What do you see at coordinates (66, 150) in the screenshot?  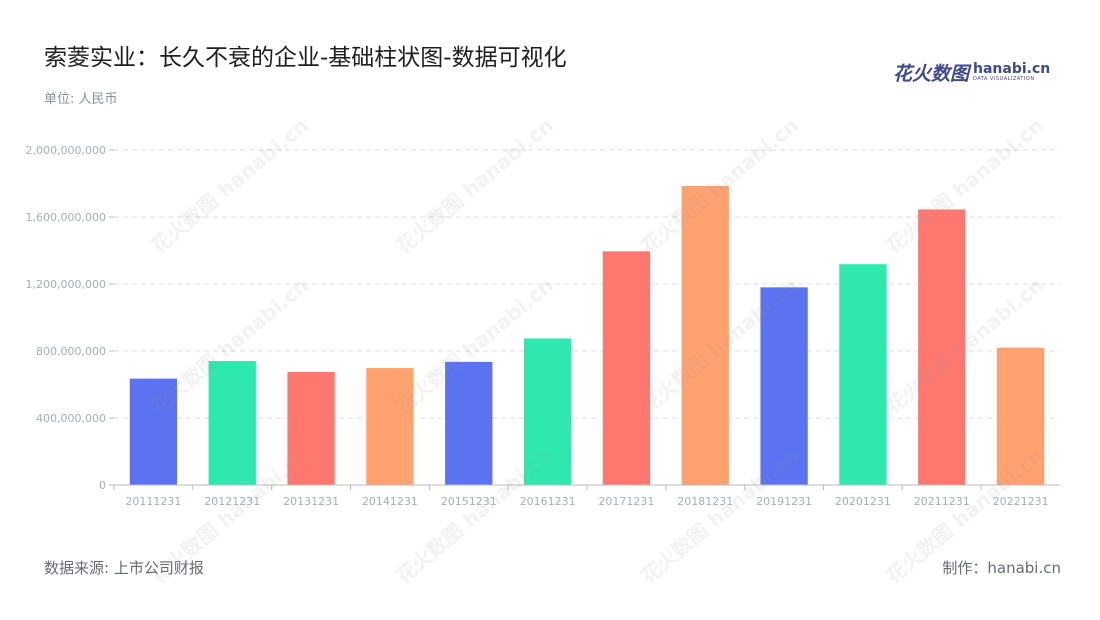 I see `y-tick-label: 2,000,000,000` at bounding box center [66, 150].